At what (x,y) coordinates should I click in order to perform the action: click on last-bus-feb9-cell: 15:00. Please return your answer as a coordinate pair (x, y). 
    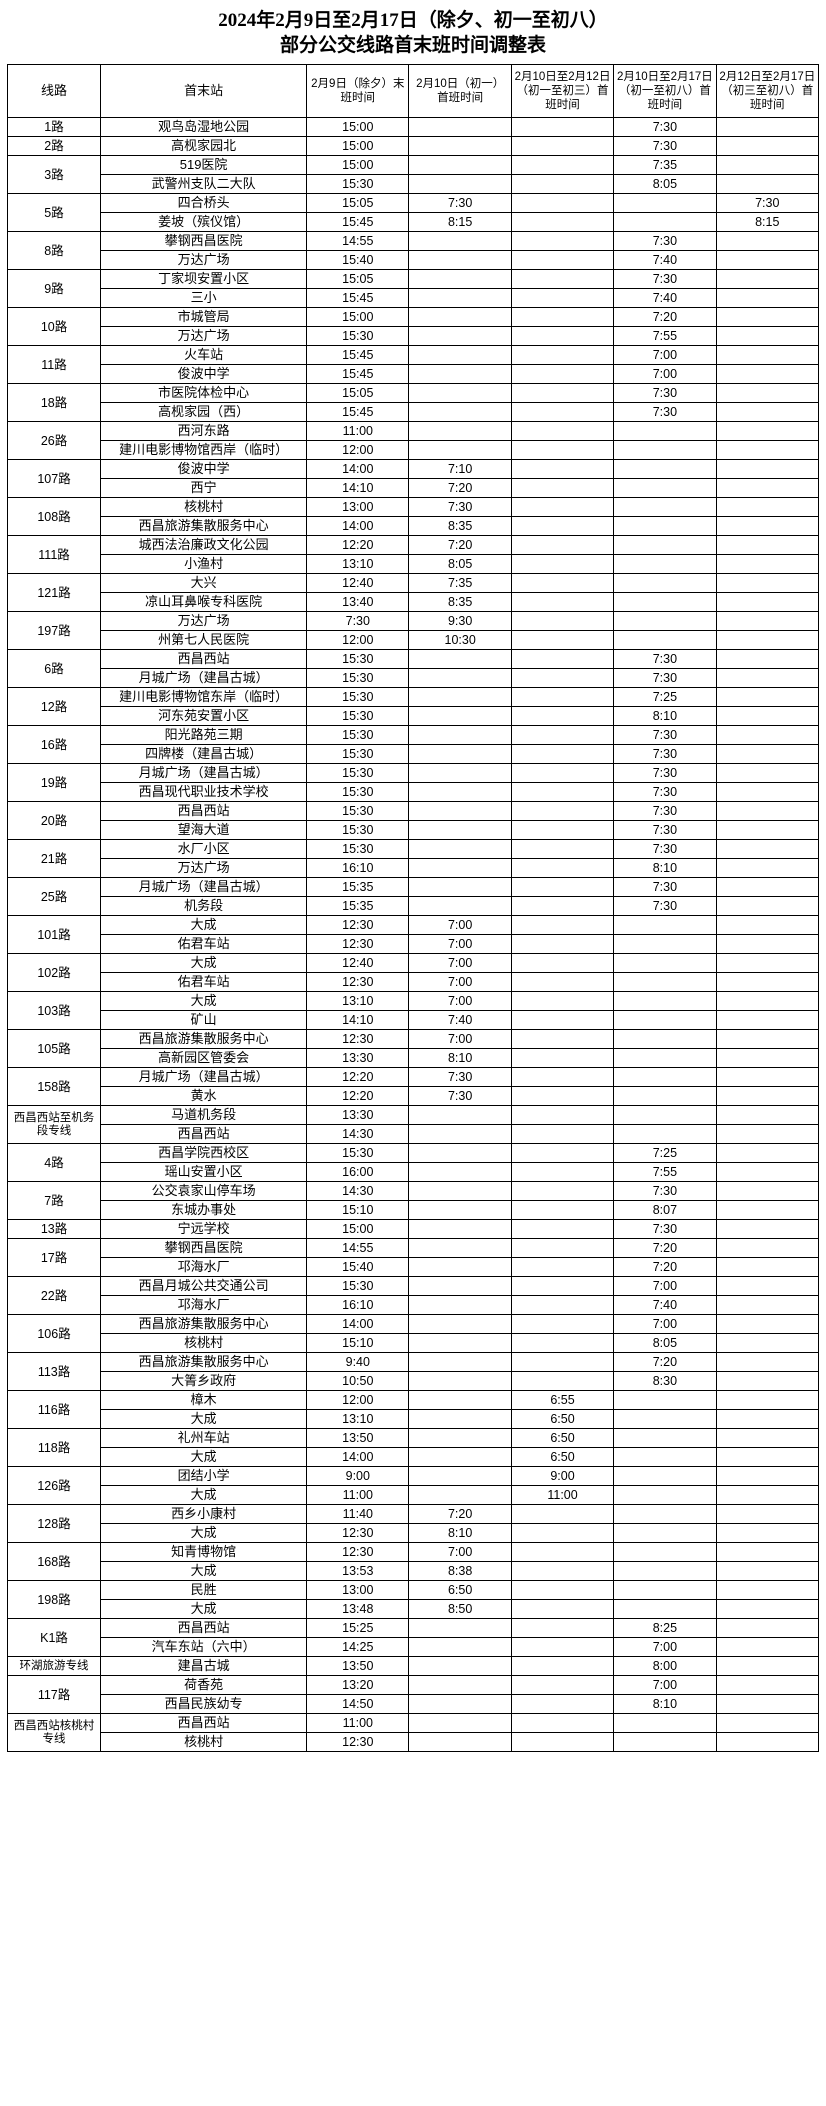
    Looking at the image, I should click on (358, 146).